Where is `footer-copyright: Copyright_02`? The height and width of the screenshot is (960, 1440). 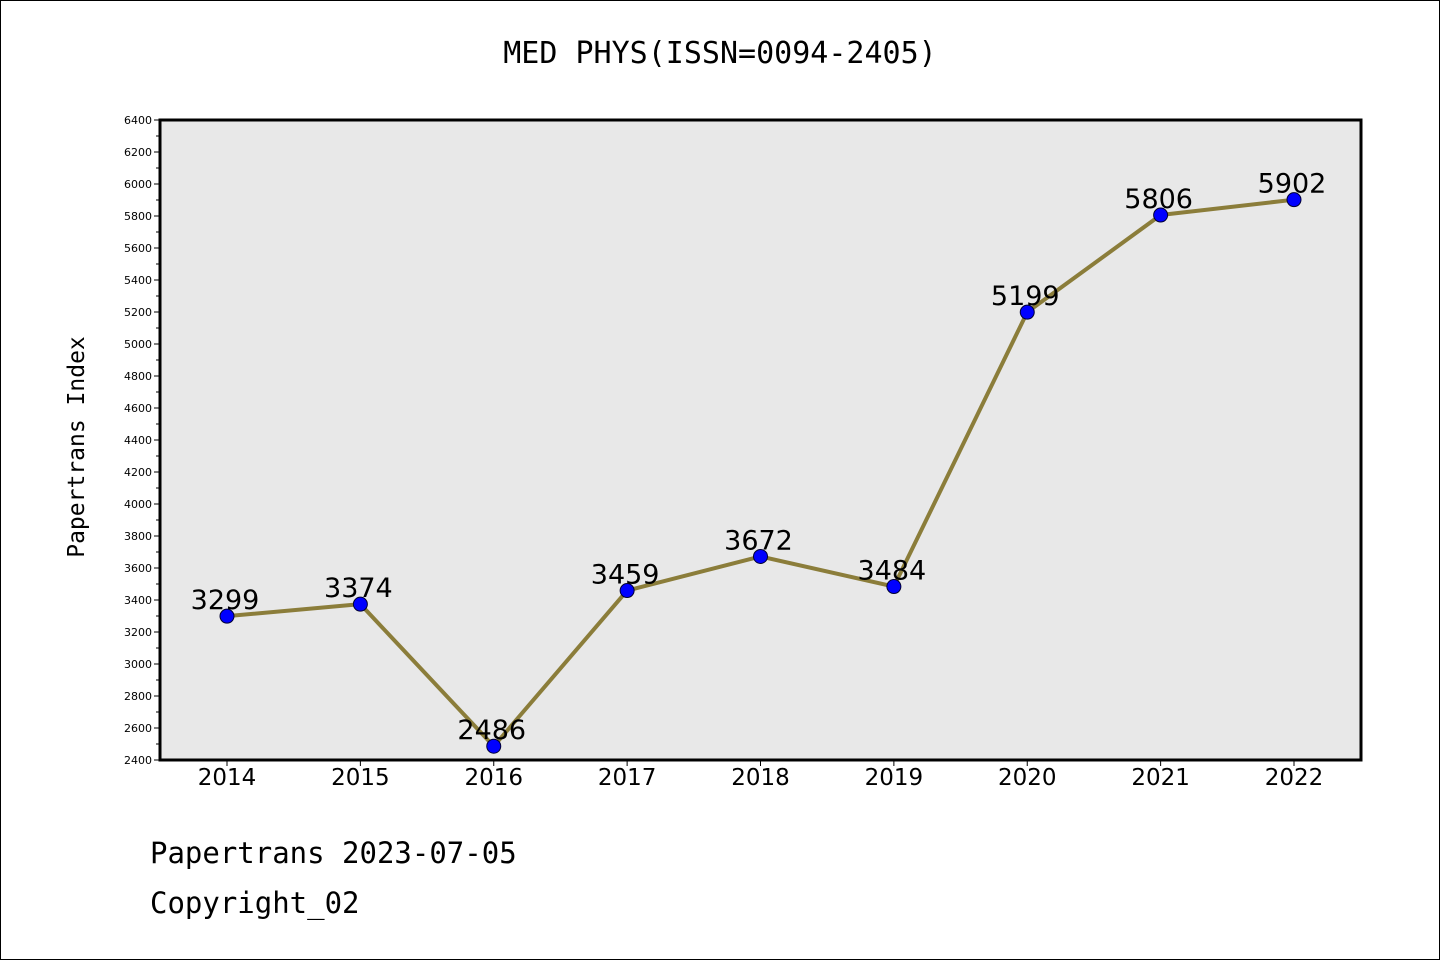
footer-copyright: Copyright_02 is located at coordinates (255, 903).